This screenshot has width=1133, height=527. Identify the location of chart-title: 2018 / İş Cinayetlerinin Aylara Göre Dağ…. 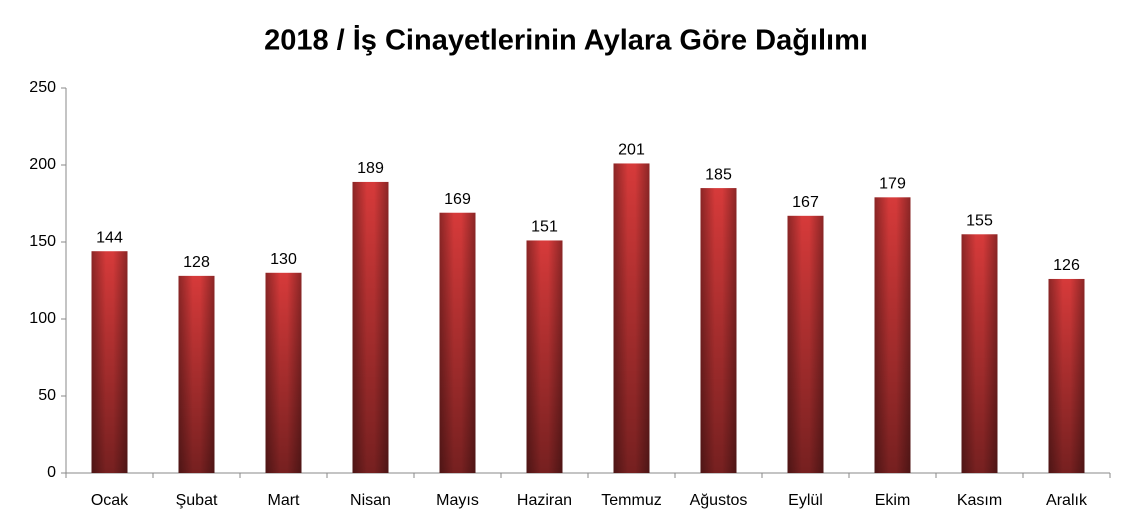
(566, 41).